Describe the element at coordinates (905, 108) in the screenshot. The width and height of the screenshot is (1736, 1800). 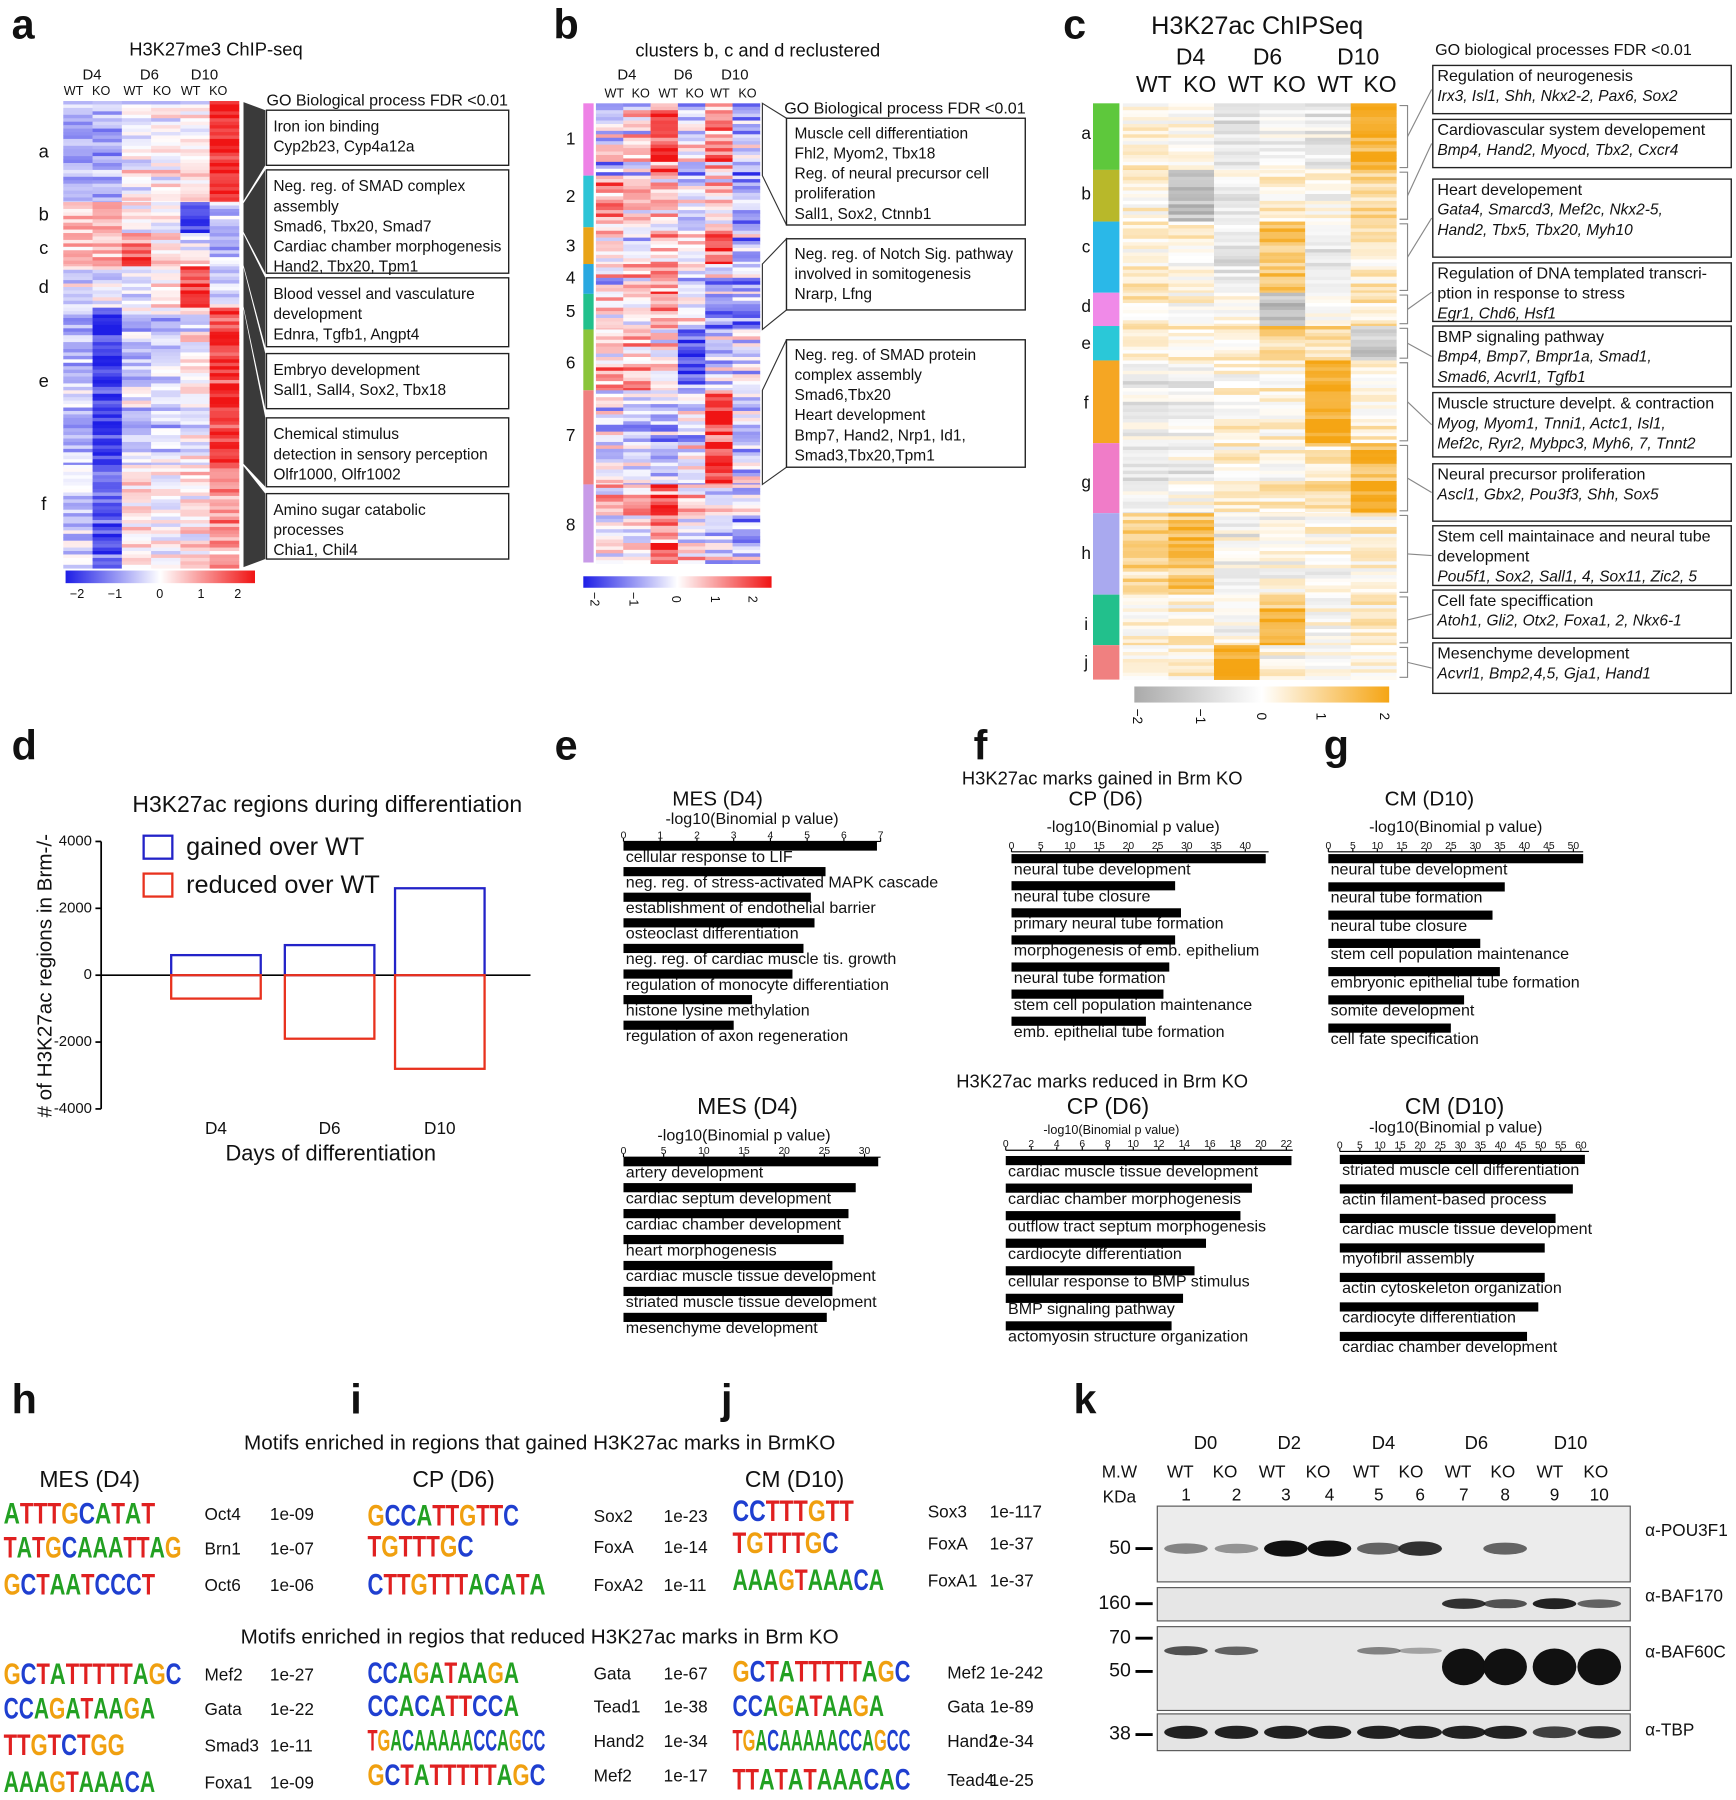
I see `go-header: GO Biological process FDR <0.01` at that location.